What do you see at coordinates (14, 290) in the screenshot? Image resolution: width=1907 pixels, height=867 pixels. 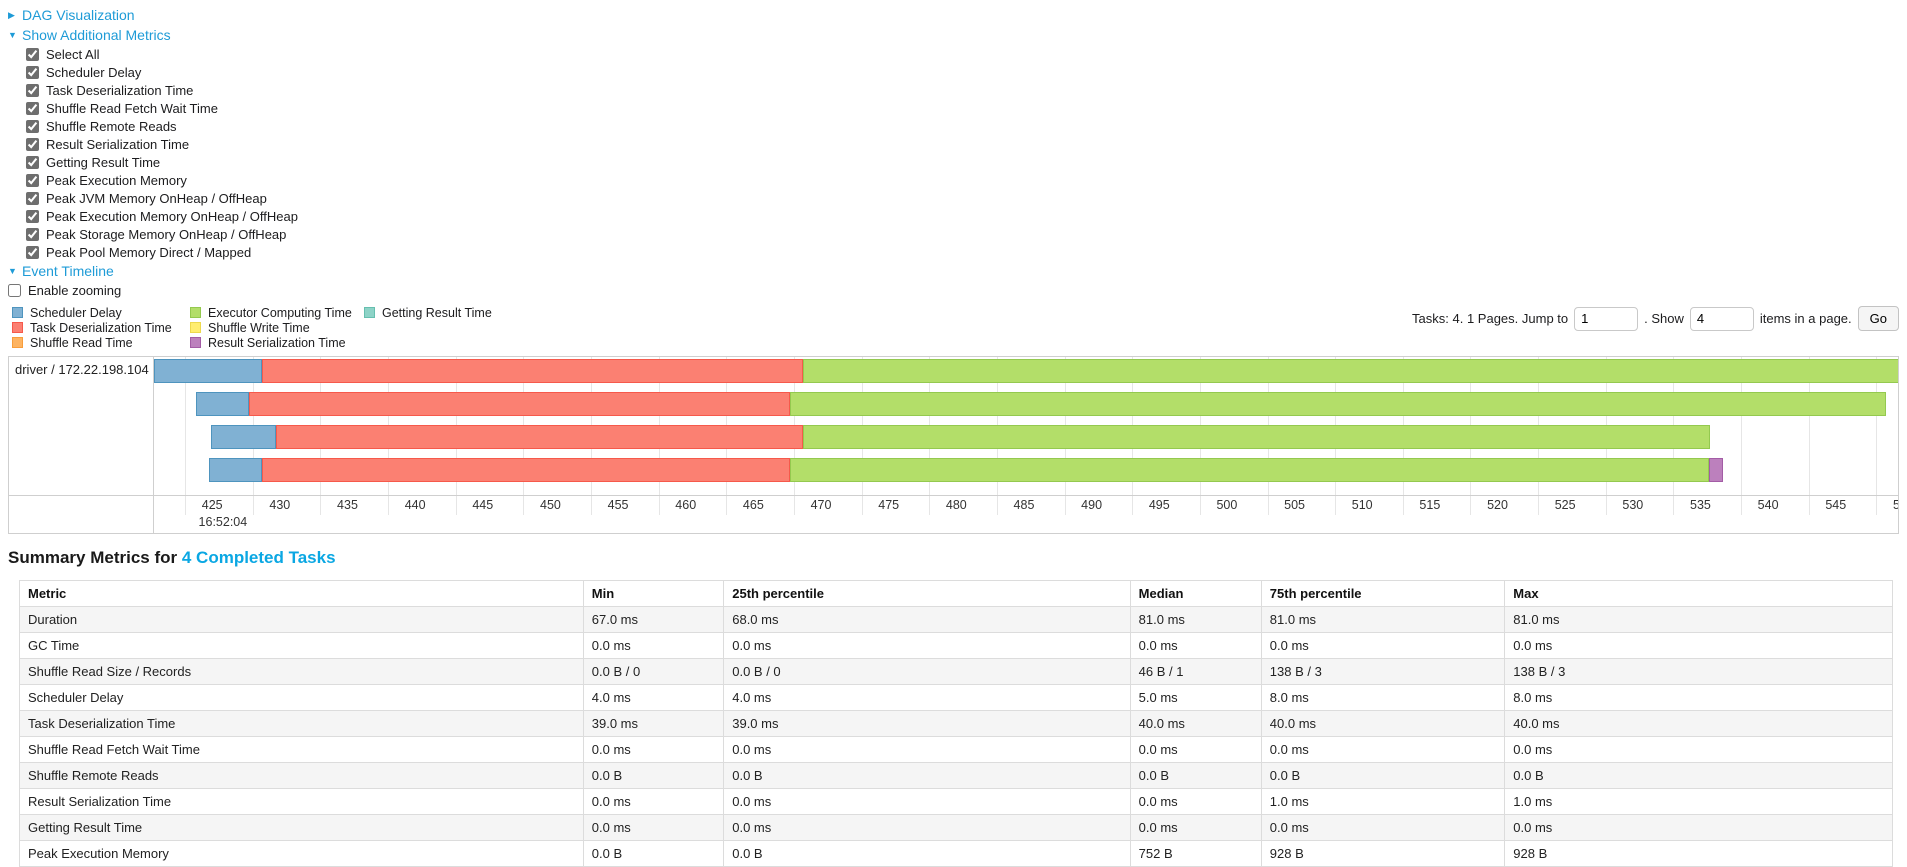 I see `enable-zooming-checkbox` at bounding box center [14, 290].